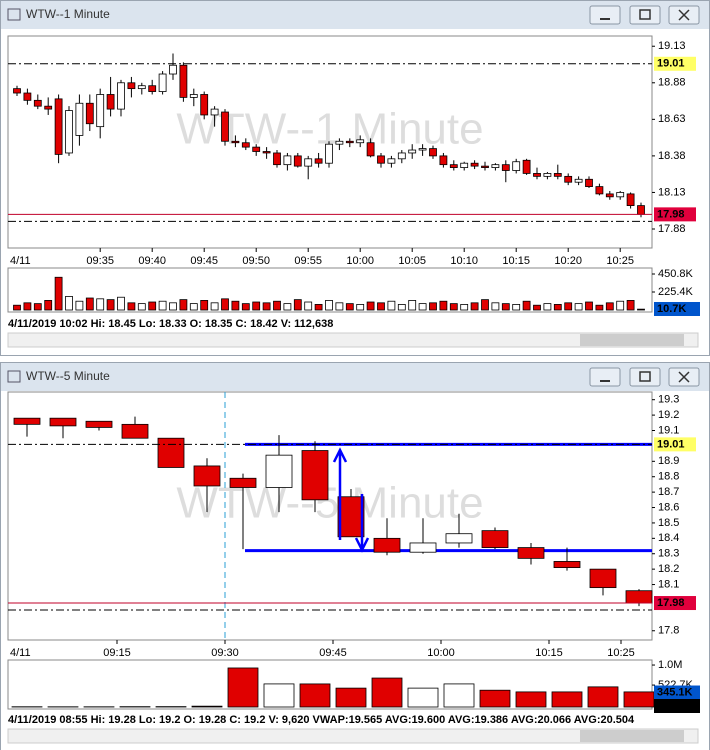 The height and width of the screenshot is (750, 710). Describe the element at coordinates (621, 653) in the screenshot. I see `x-tick-label: 10:25` at that location.